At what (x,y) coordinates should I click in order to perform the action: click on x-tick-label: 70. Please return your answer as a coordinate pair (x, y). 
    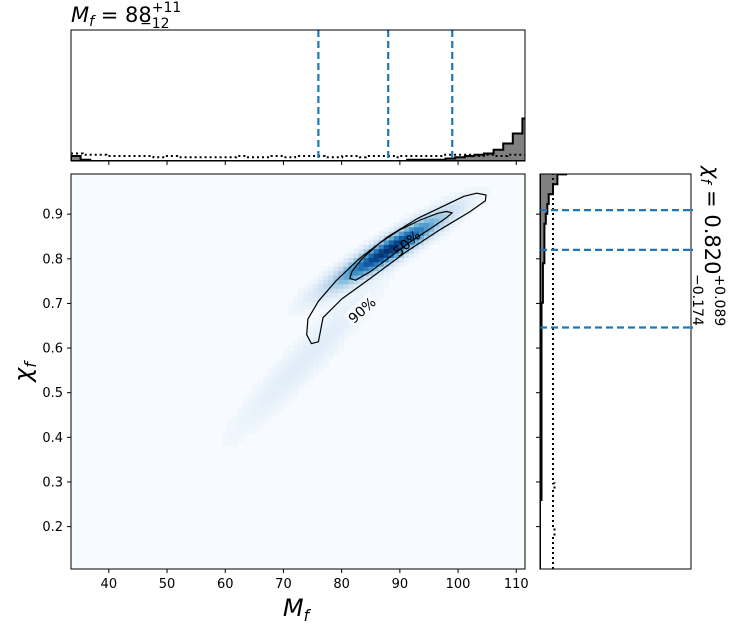
    Looking at the image, I should click on (283, 584).